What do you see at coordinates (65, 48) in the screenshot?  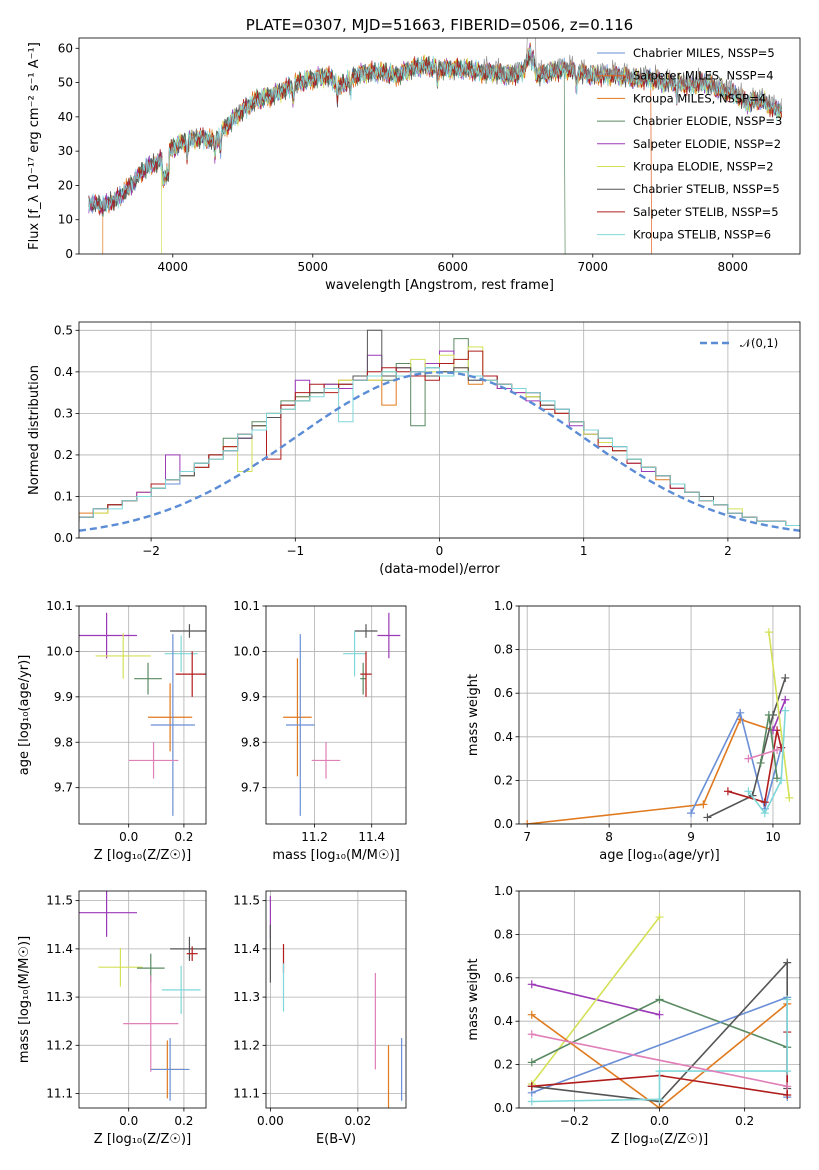 I see `y-tick-label: 60` at bounding box center [65, 48].